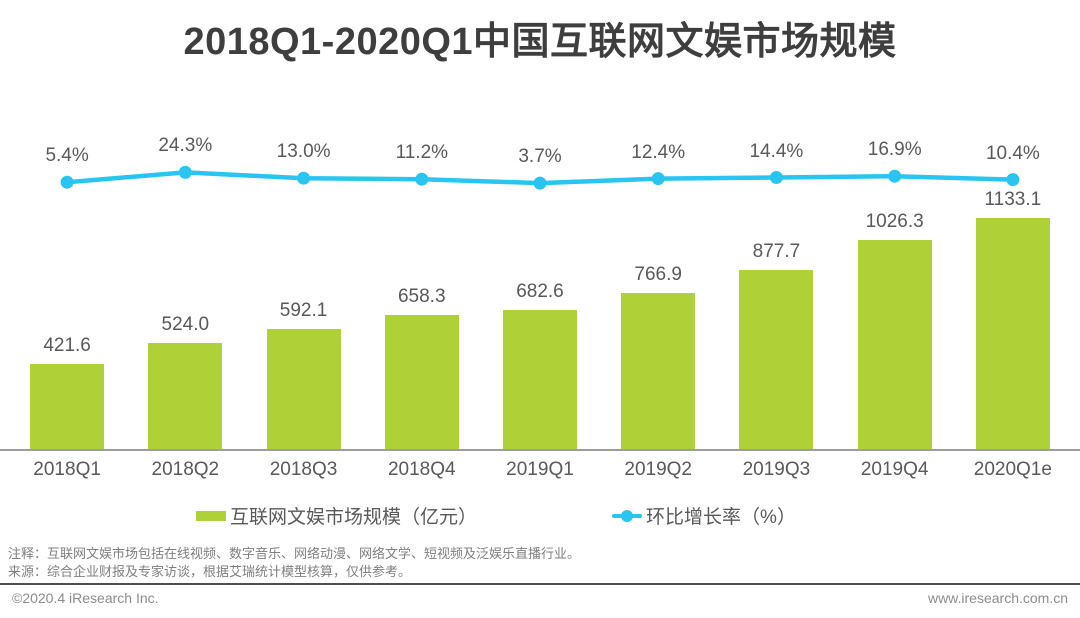 Image resolution: width=1080 pixels, height=618 pixels. What do you see at coordinates (85, 598) in the screenshot?
I see `copyright-text: ©2020.4 iResearch Inc.` at bounding box center [85, 598].